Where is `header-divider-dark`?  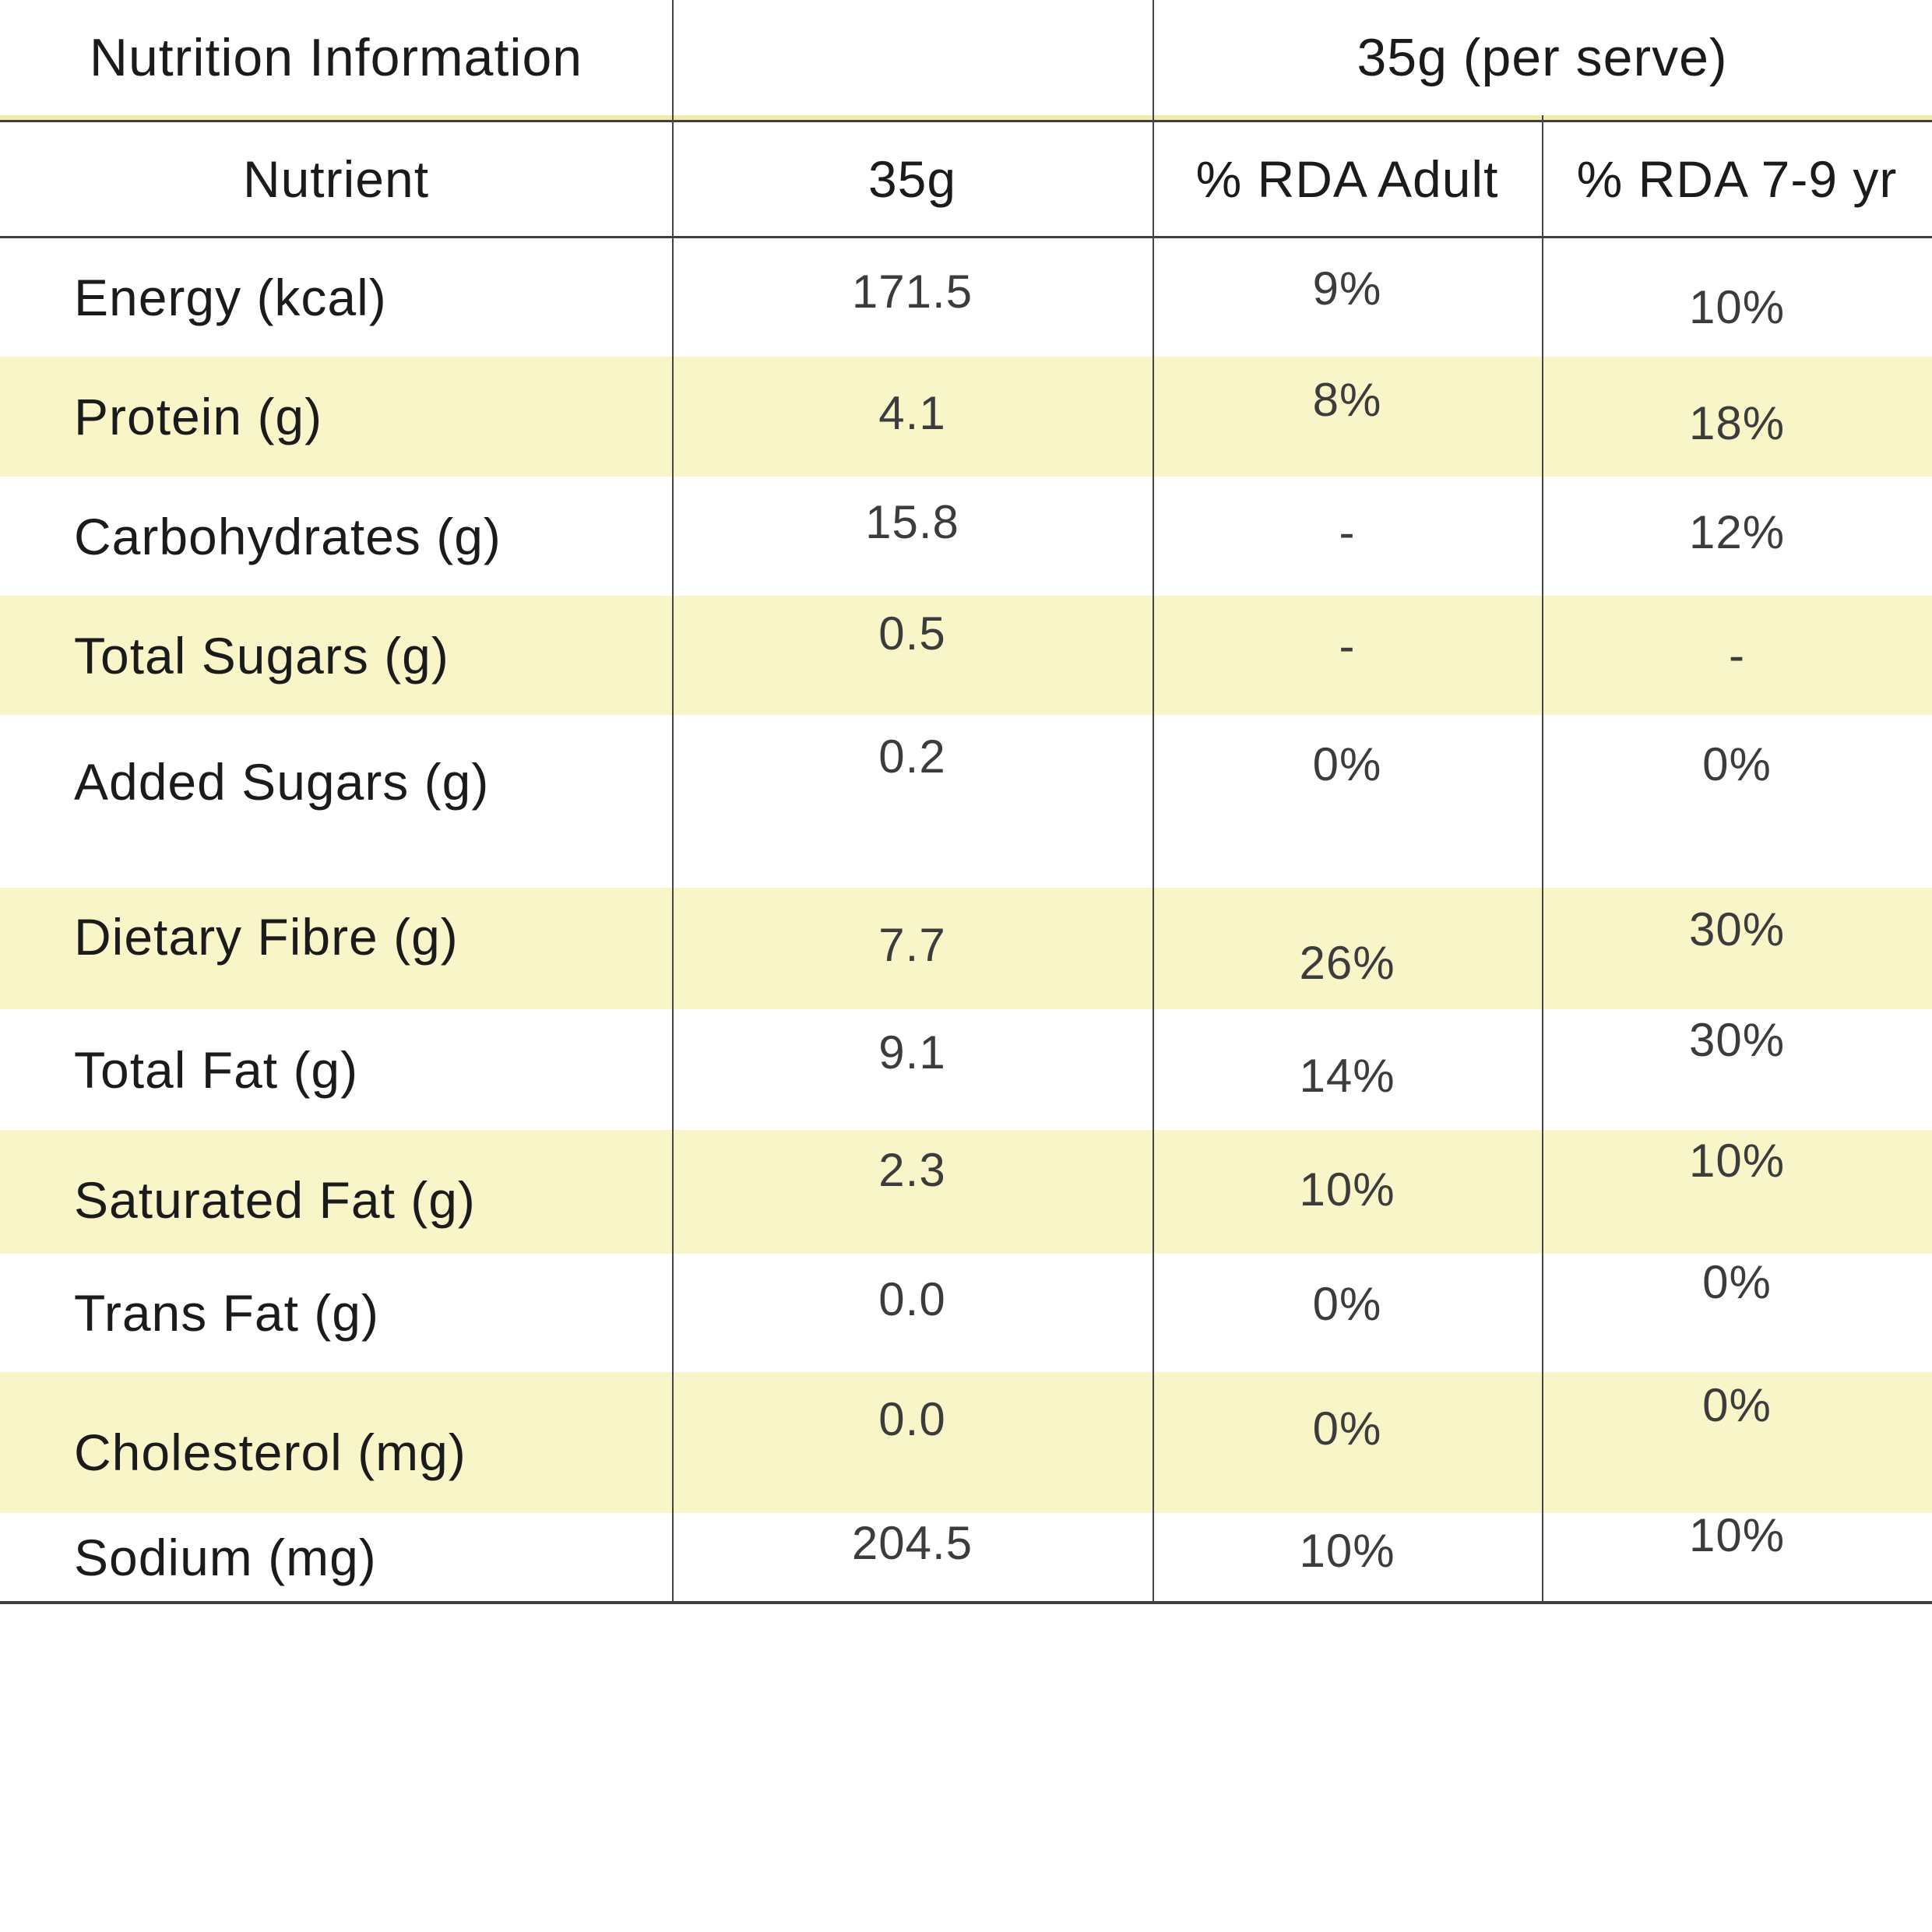 header-divider-dark is located at coordinates (966, 237).